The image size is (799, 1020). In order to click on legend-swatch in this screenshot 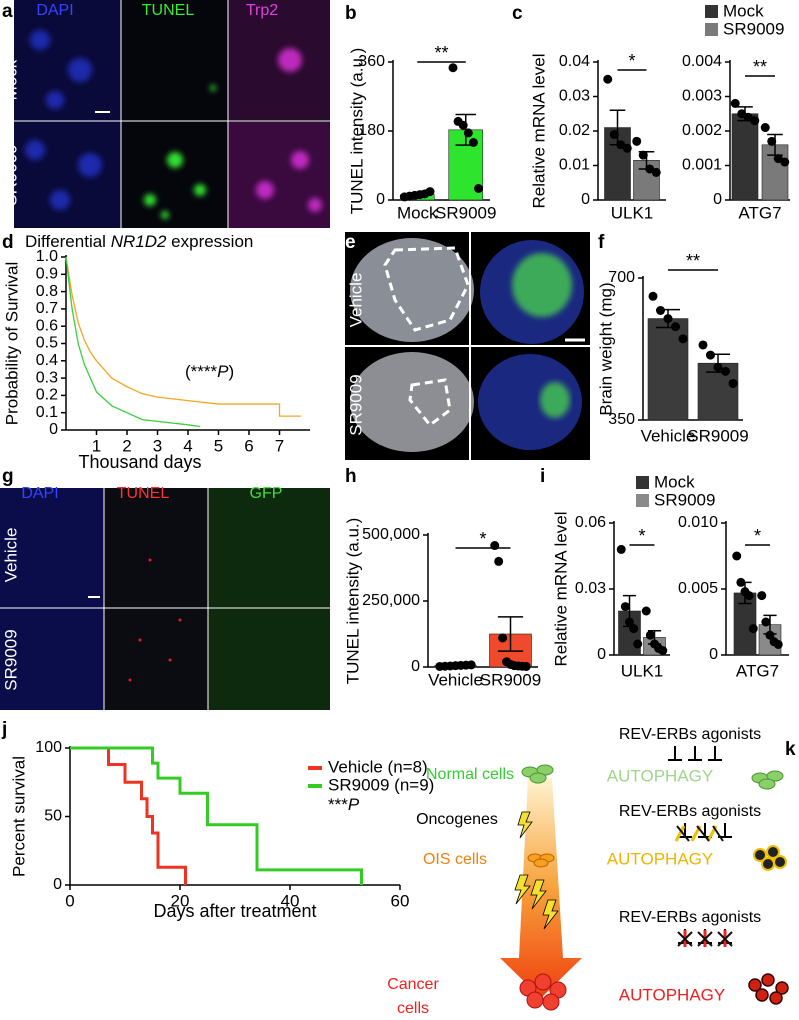, I will do `click(642, 500)`.